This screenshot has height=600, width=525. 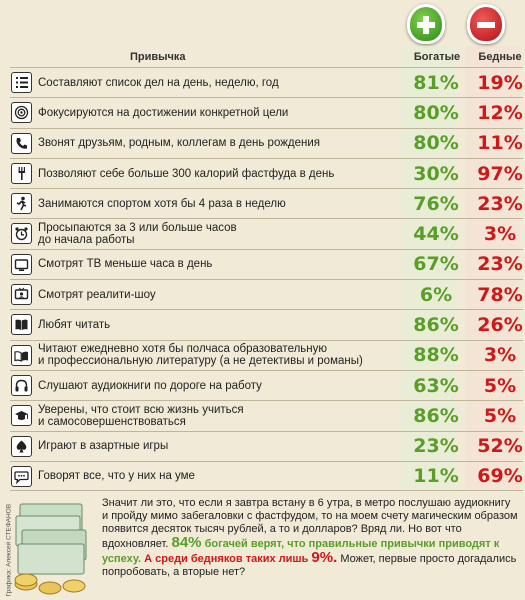 What do you see at coordinates (21, 82) in the screenshot?
I see `list-icon` at bounding box center [21, 82].